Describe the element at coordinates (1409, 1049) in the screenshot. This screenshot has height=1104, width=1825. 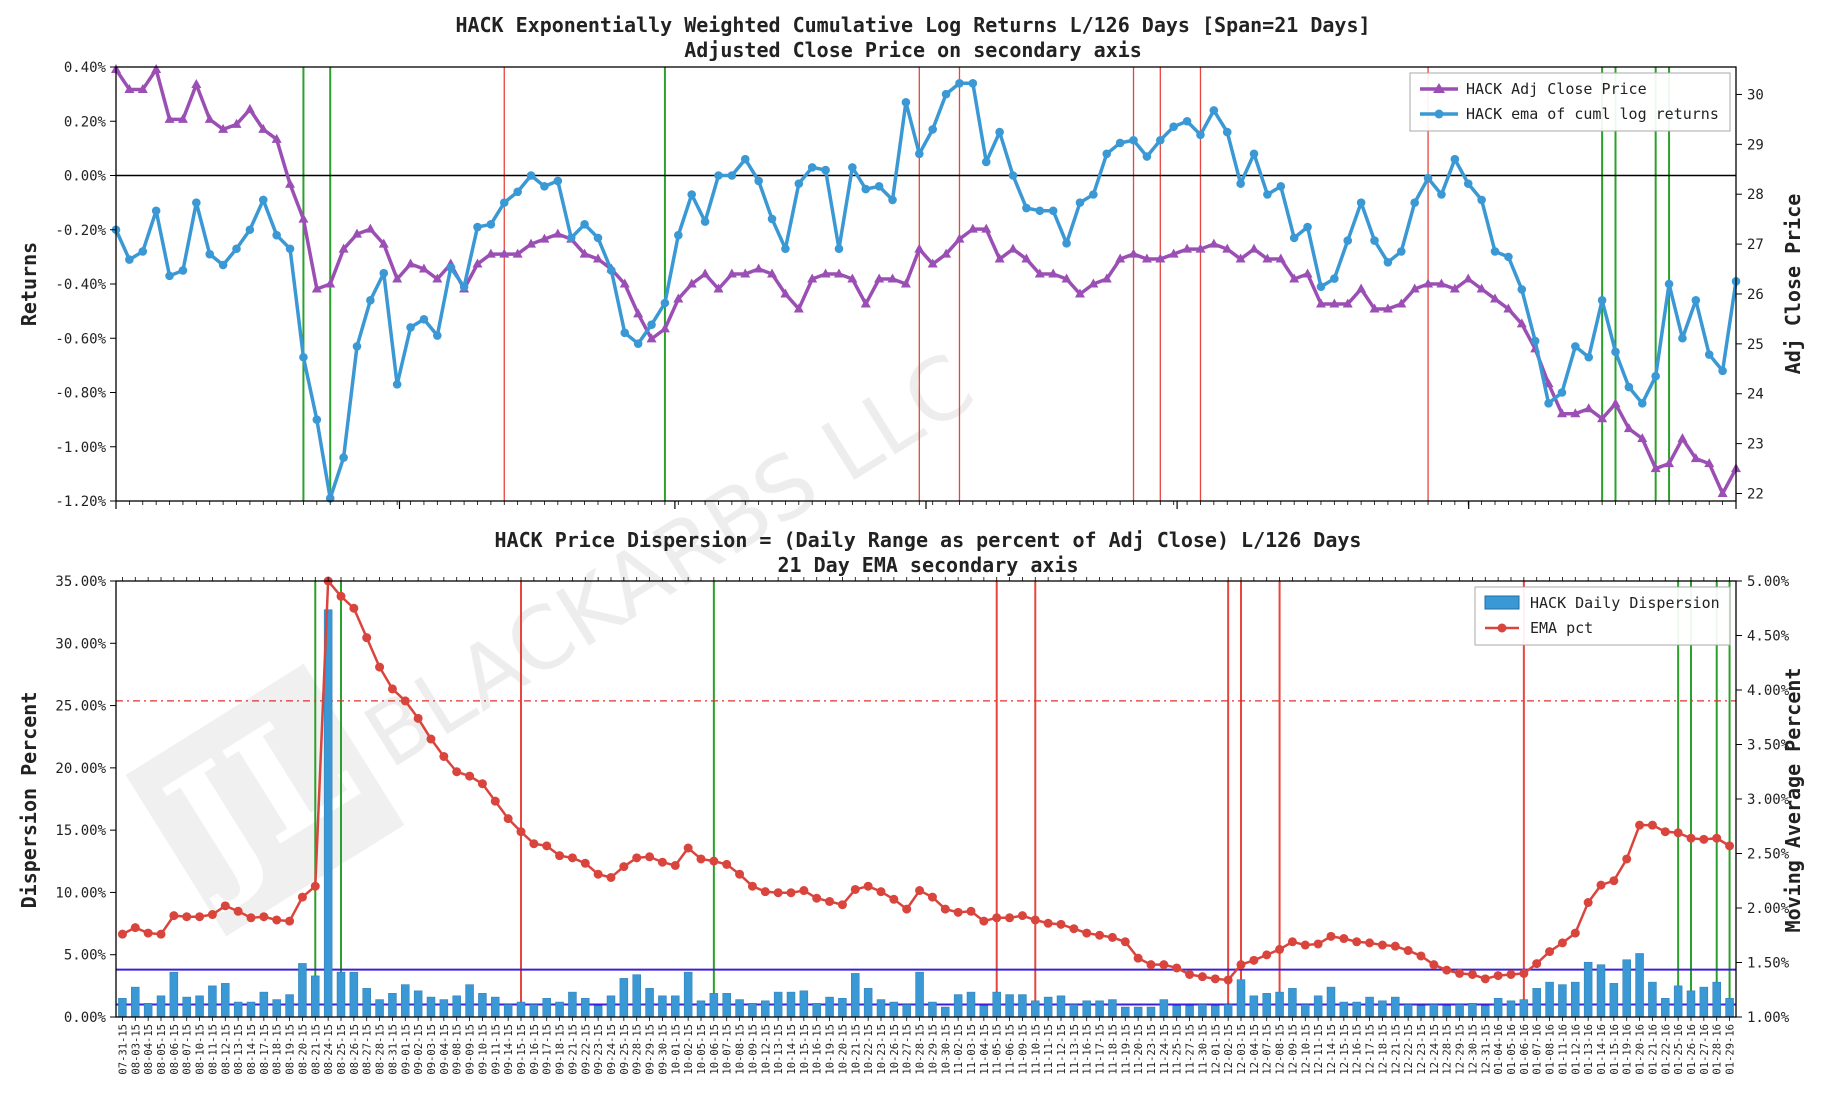
I see `dispersion-x-tick-label: 12-22-15` at that location.